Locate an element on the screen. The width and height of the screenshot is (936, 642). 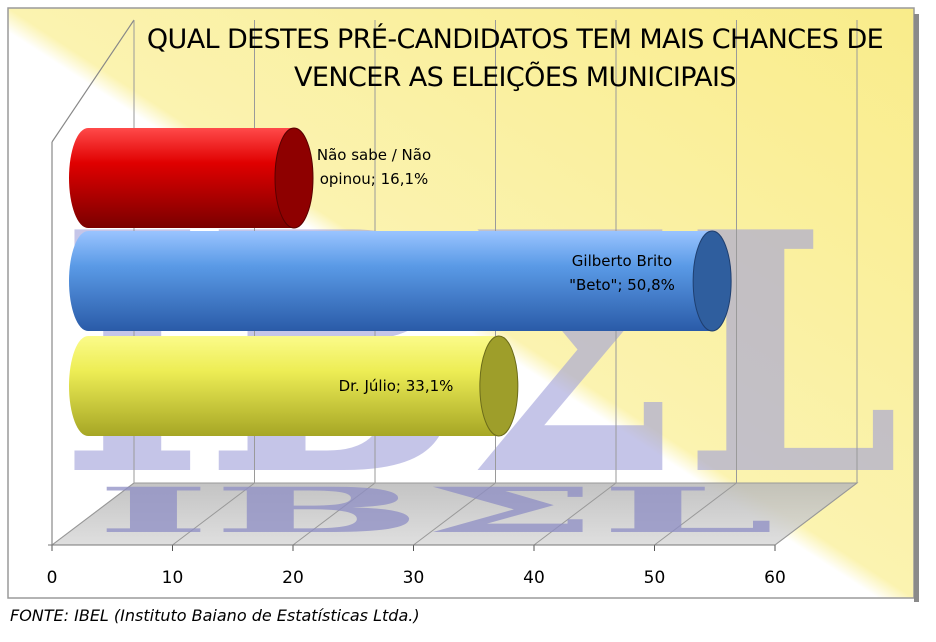
data-label-line: Não sabe / Não is located at coordinates (374, 155).